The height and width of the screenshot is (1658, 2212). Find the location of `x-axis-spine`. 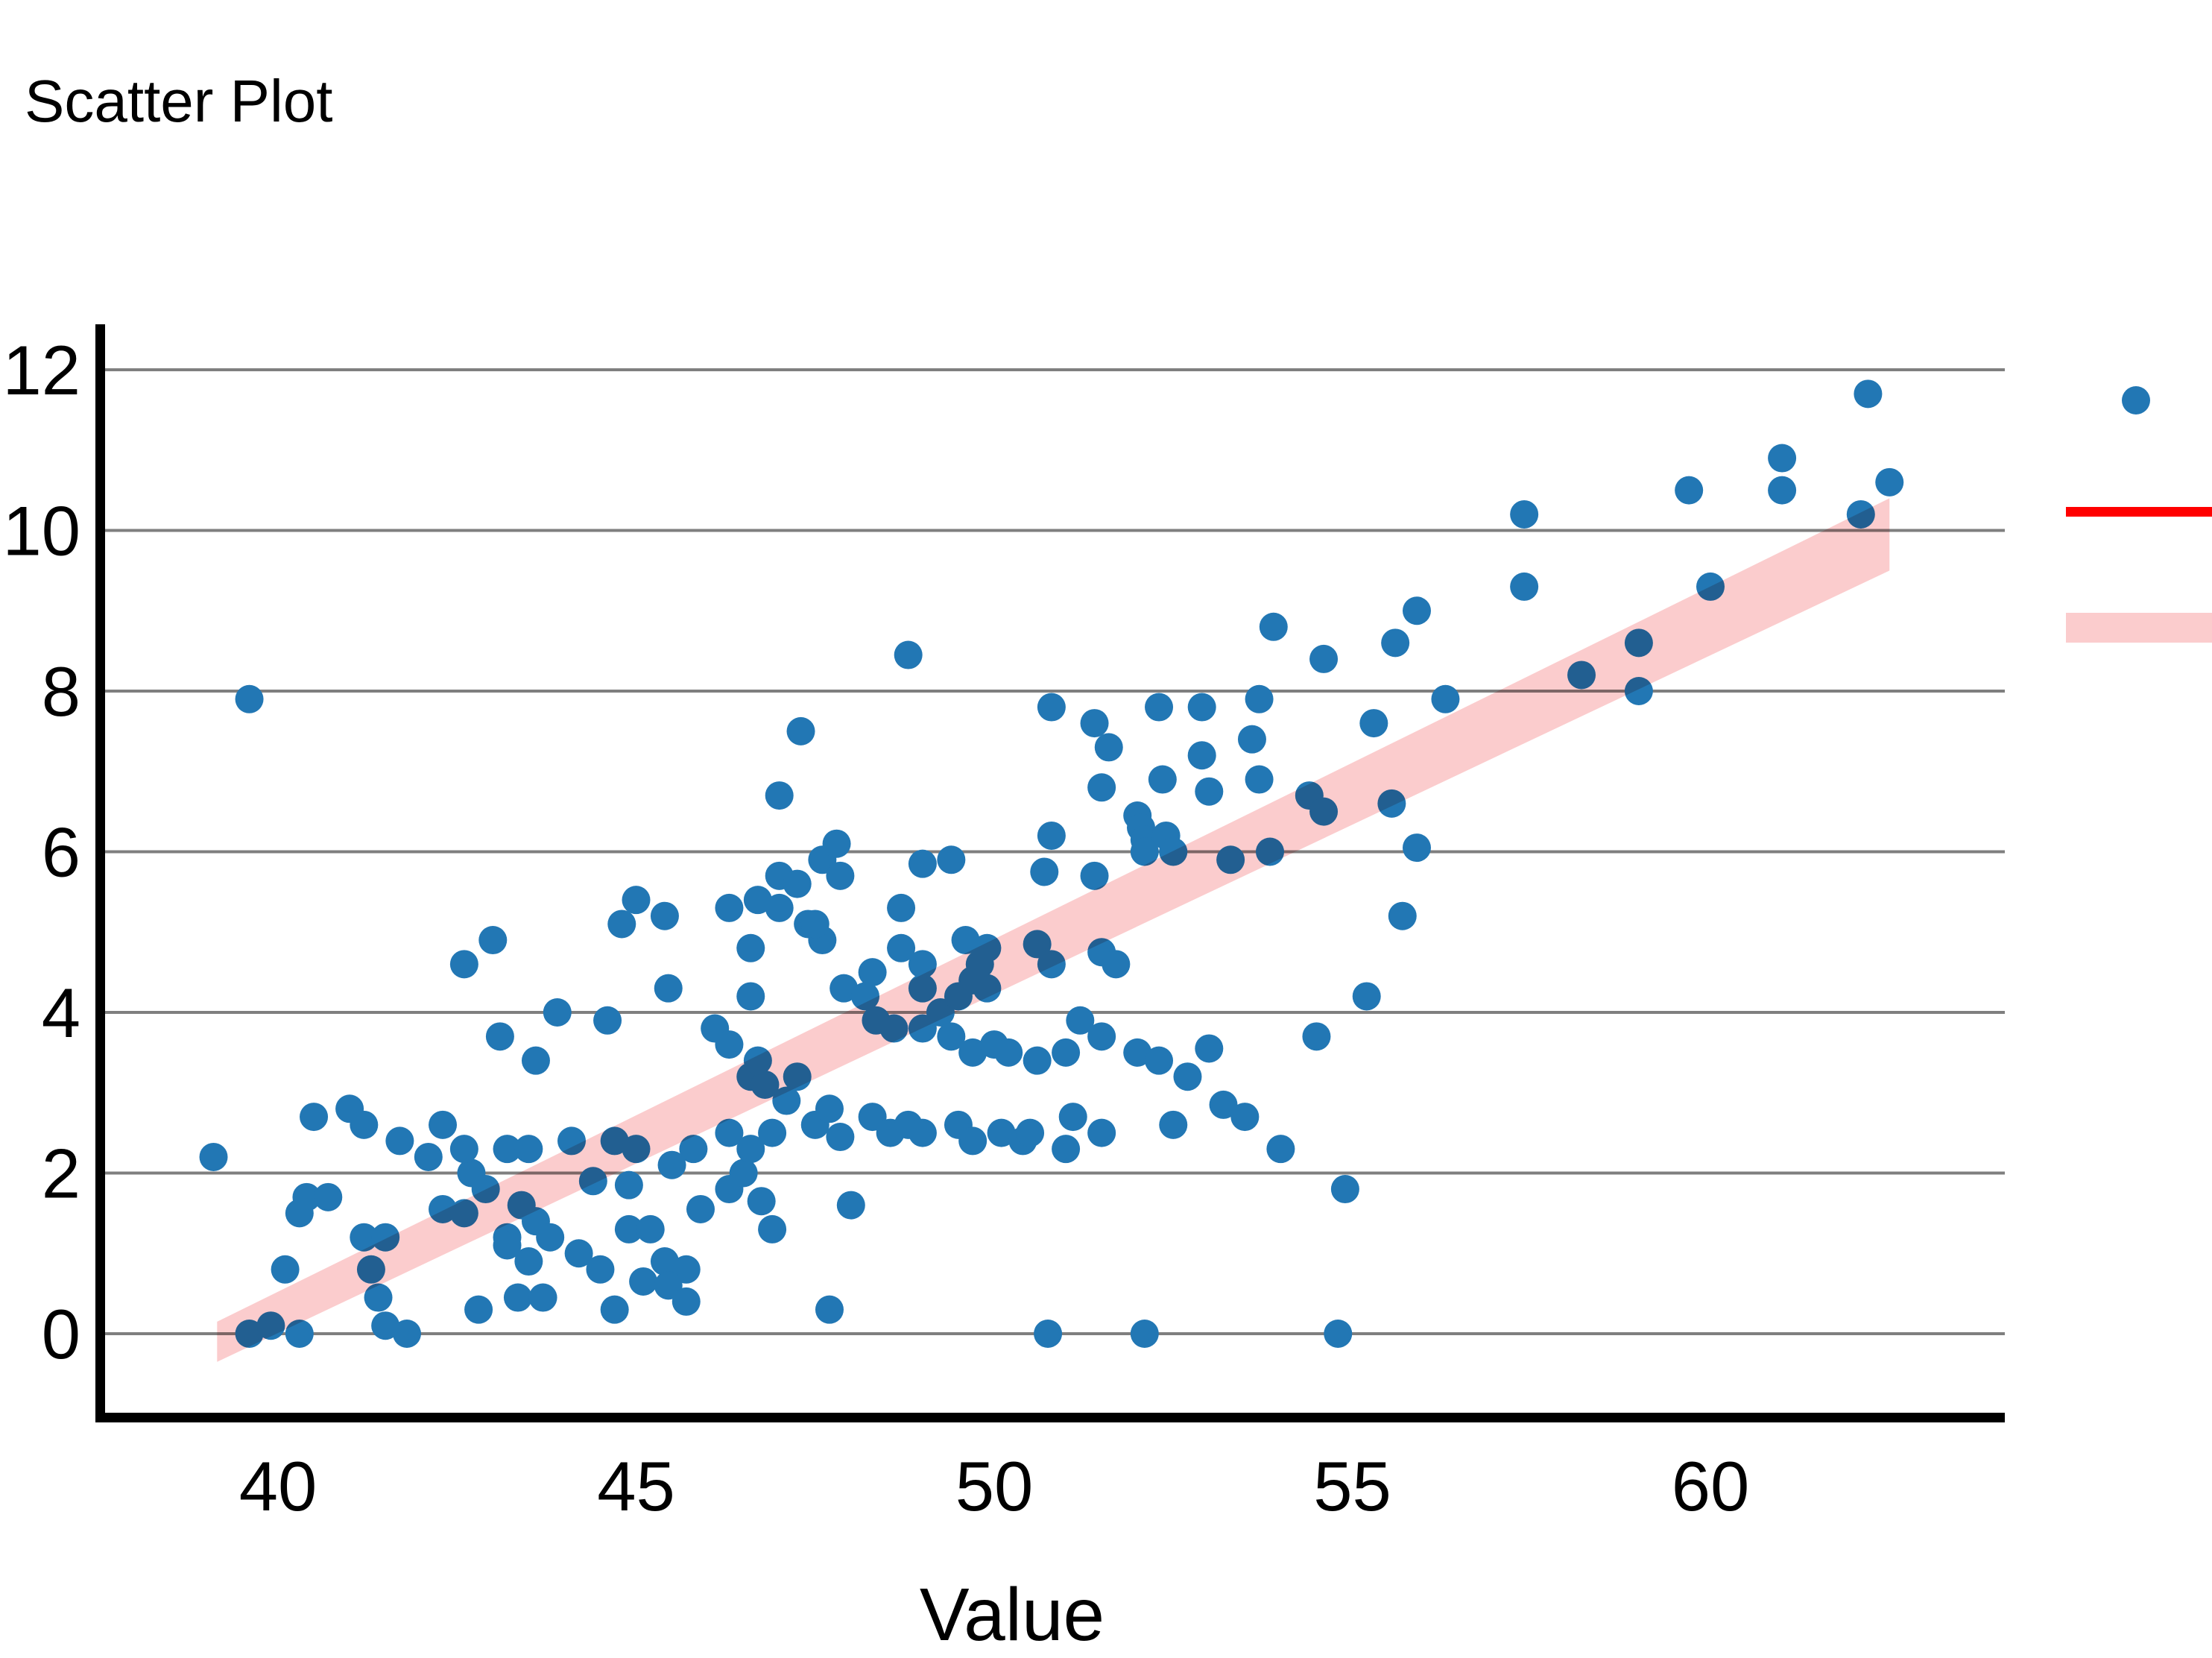

x-axis-spine is located at coordinates (1050, 1417).